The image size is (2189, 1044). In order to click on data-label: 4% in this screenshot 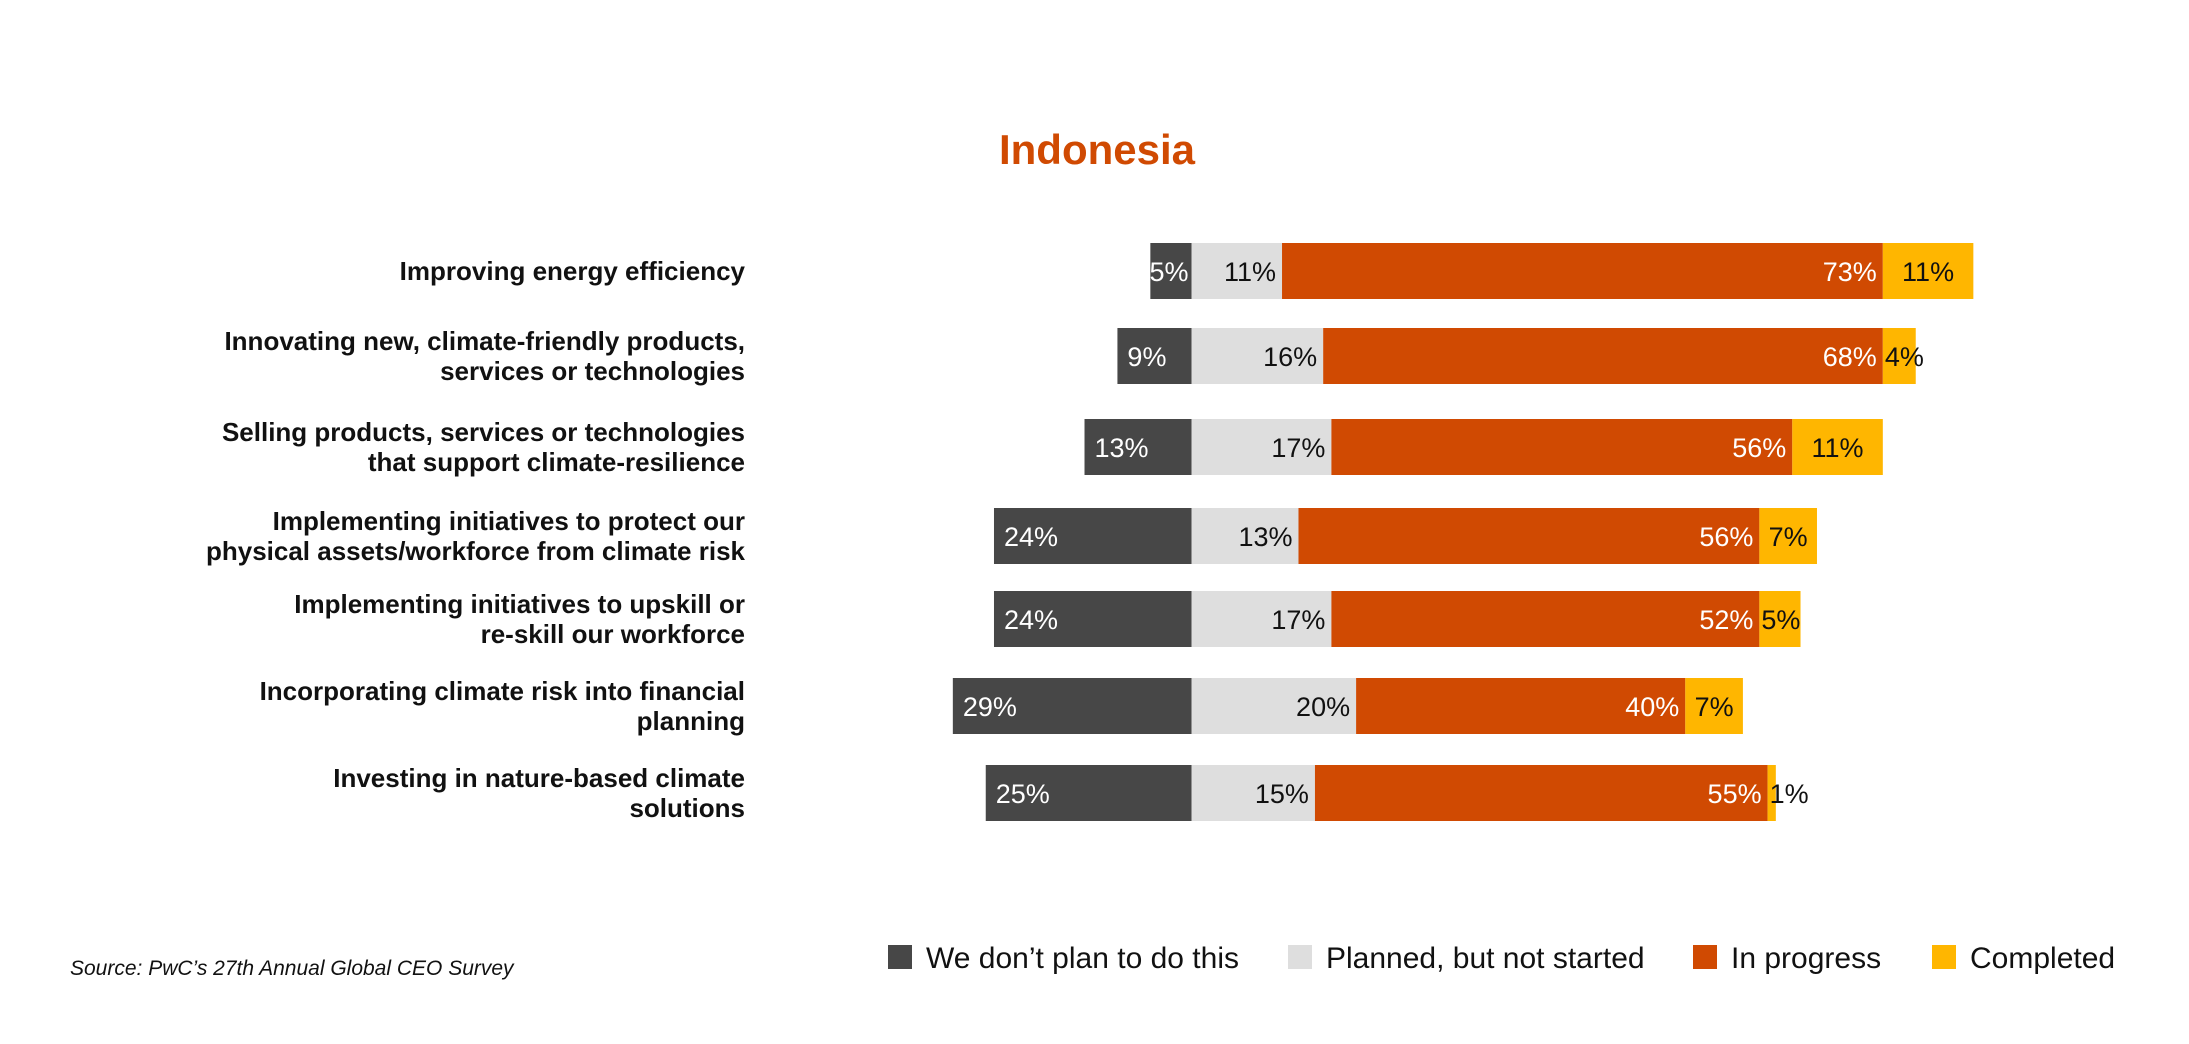, I will do `click(1904, 357)`.